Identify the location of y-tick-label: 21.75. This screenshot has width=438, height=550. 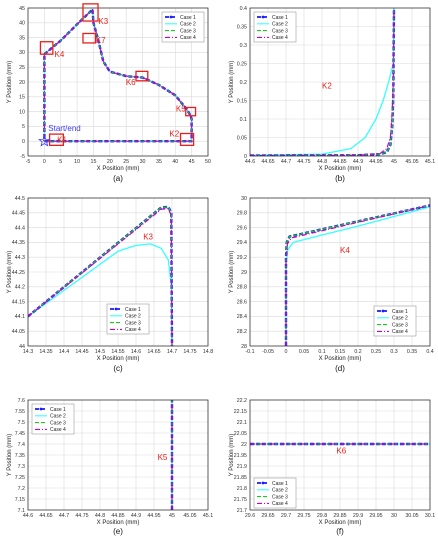
(240, 500).